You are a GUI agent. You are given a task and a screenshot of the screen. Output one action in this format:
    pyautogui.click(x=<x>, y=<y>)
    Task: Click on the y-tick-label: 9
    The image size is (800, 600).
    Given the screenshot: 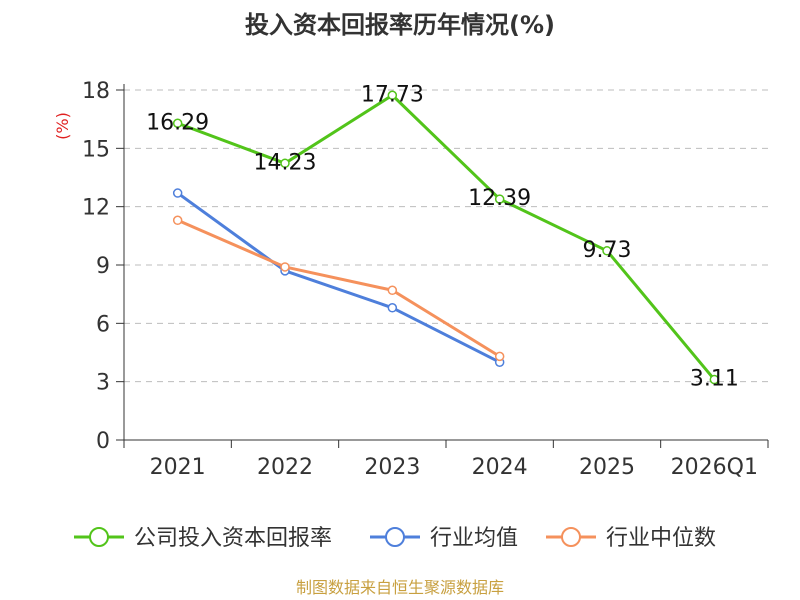 What is the action you would take?
    pyautogui.click(x=103, y=266)
    